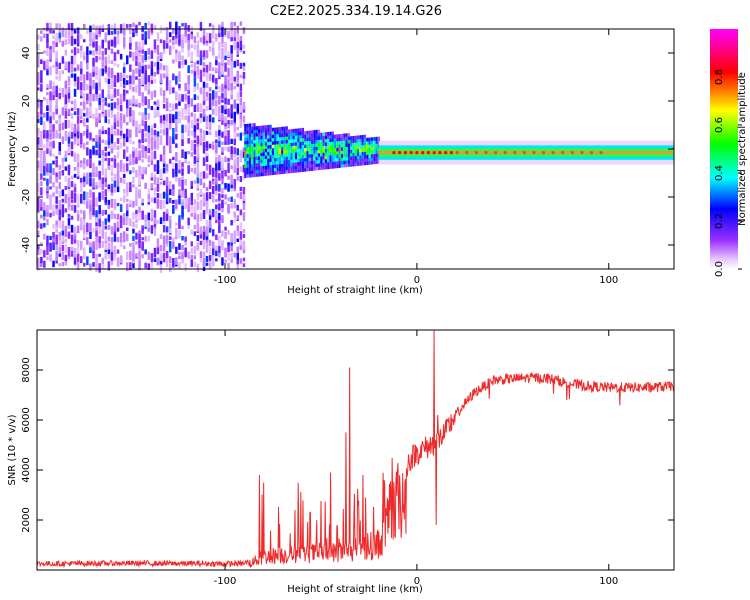 The height and width of the screenshot is (600, 750). Describe the element at coordinates (26, 469) in the screenshot. I see `y-tick-label: 4000` at that location.